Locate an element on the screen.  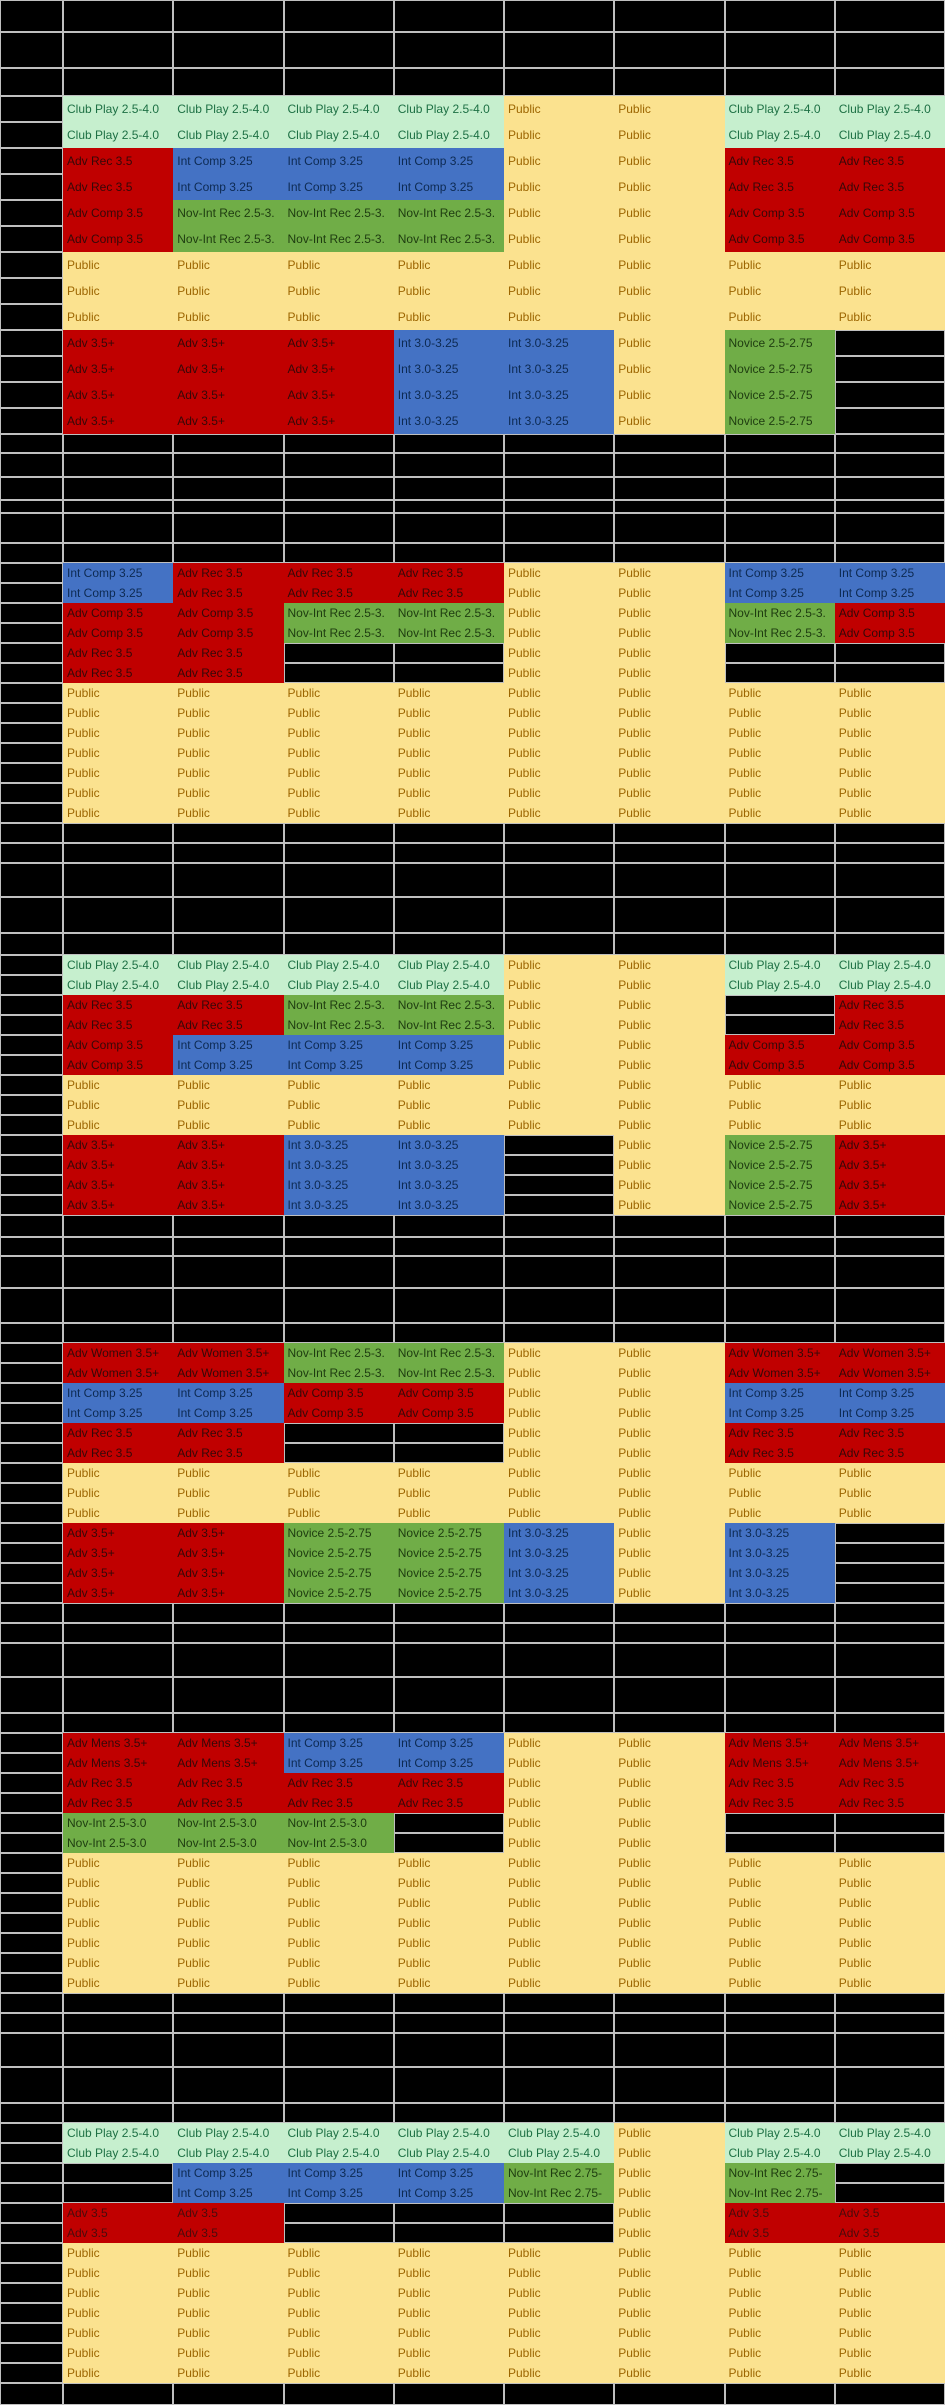
schedule-cell: Adv Women 3.5+ is located at coordinates (118, 1353).